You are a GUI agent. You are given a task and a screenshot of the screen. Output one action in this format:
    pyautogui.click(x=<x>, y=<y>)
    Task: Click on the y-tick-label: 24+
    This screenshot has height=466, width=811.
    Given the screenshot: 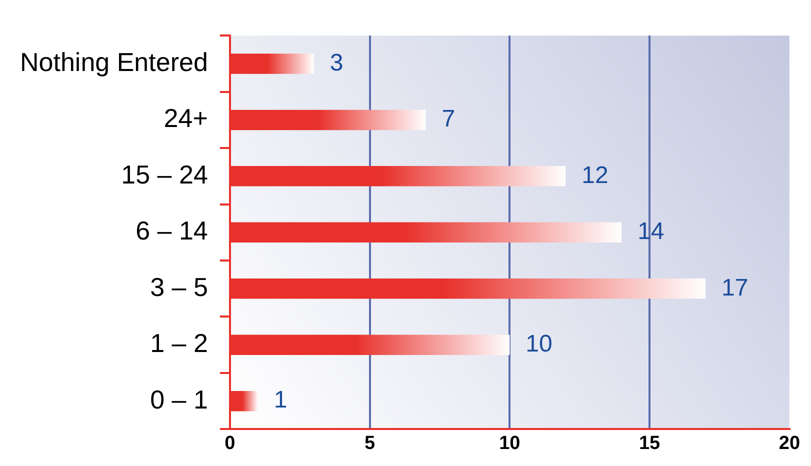 What is the action you would take?
    pyautogui.click(x=186, y=118)
    